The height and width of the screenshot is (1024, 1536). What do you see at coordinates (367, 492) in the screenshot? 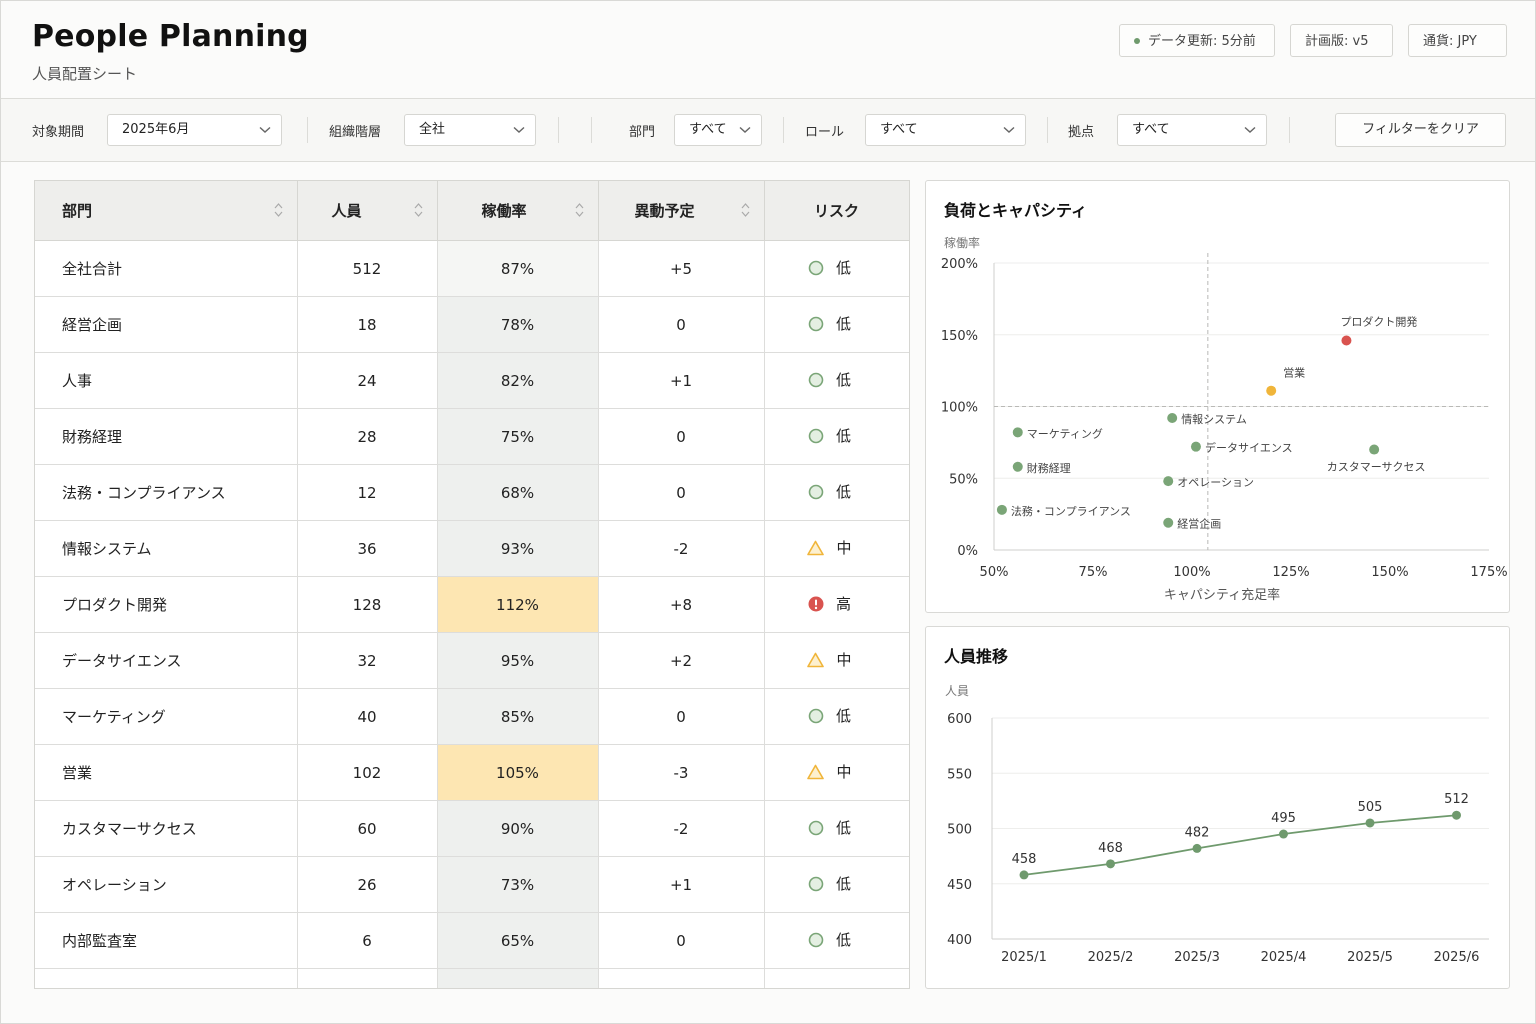
I see `cell-headcount: 12` at bounding box center [367, 492].